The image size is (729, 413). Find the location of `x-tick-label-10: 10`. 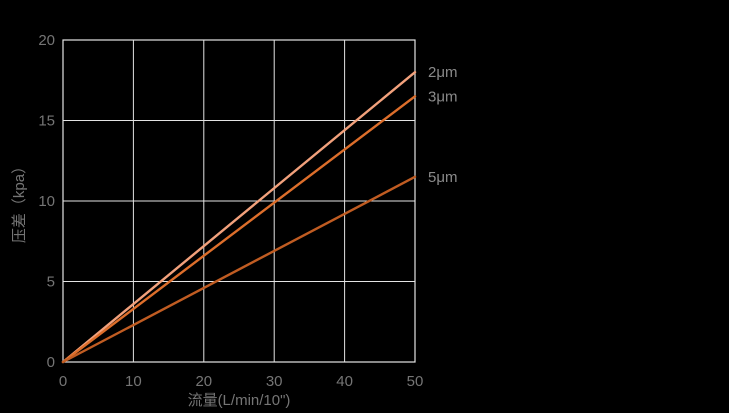

x-tick-label-10: 10 is located at coordinates (133, 381).